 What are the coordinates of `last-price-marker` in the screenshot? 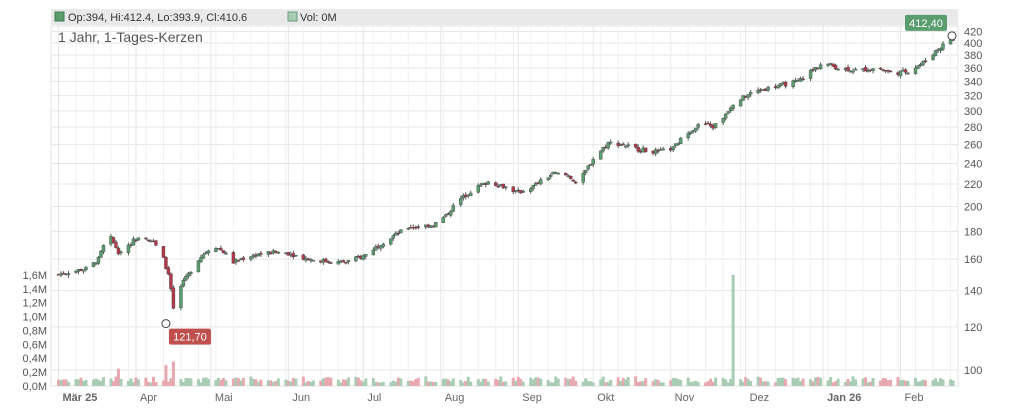 It's located at (952, 36).